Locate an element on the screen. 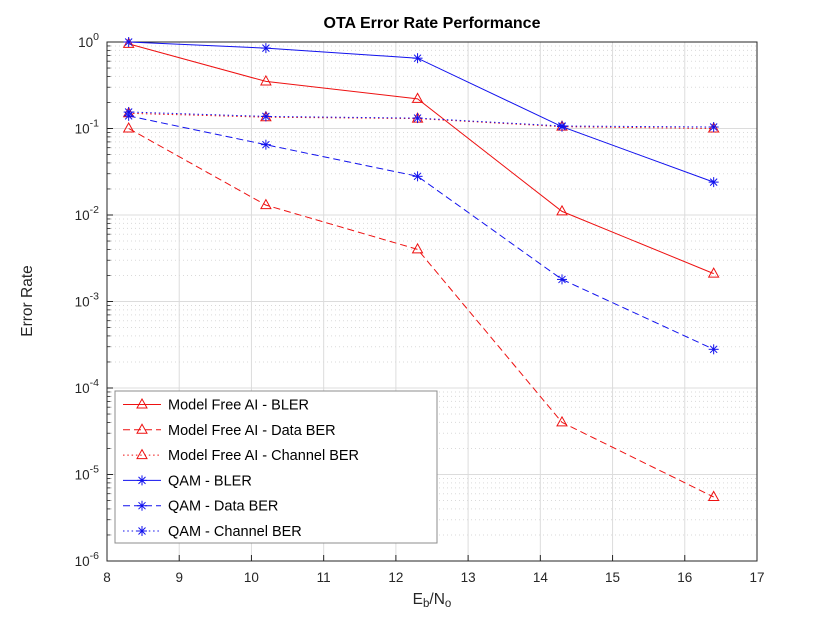 The width and height of the screenshot is (840, 630). y-tick-label: 10⁰ is located at coordinates (88, 40).